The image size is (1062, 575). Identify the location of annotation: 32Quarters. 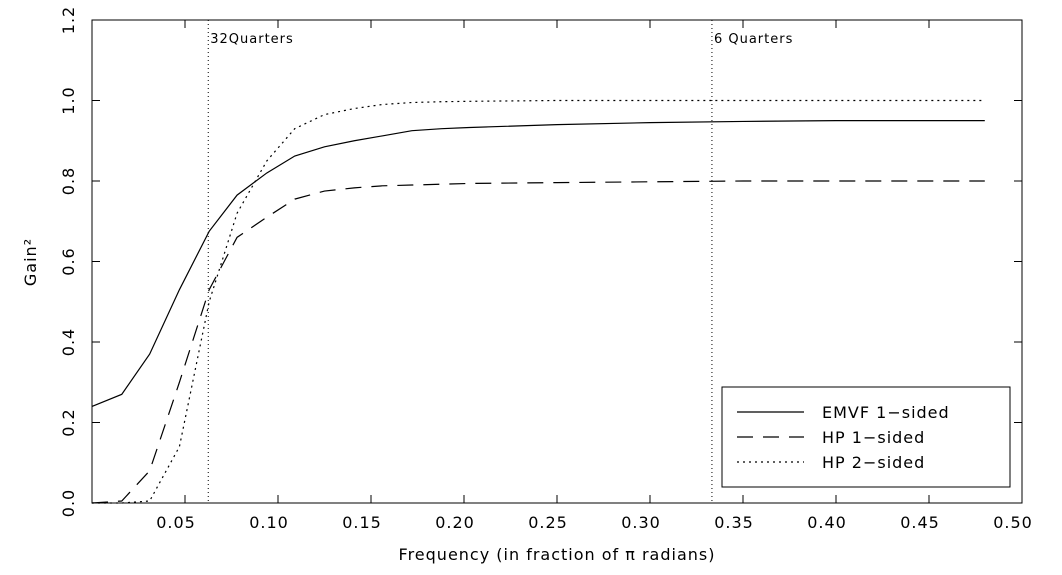
(252, 39).